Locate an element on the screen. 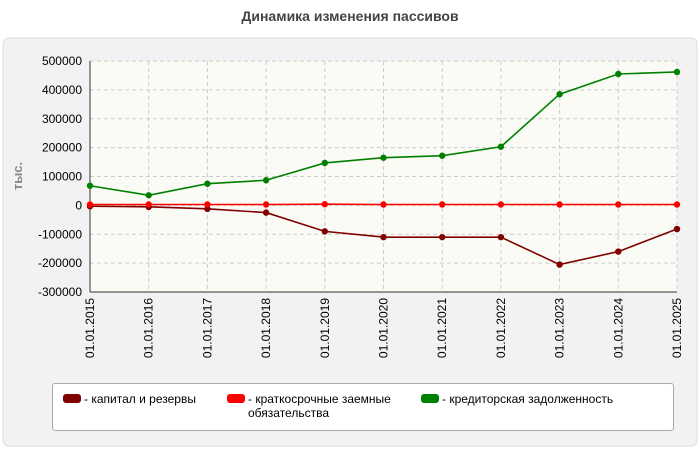 The width and height of the screenshot is (700, 450). x-tick-label: 01.01.2015 is located at coordinates (90, 328).